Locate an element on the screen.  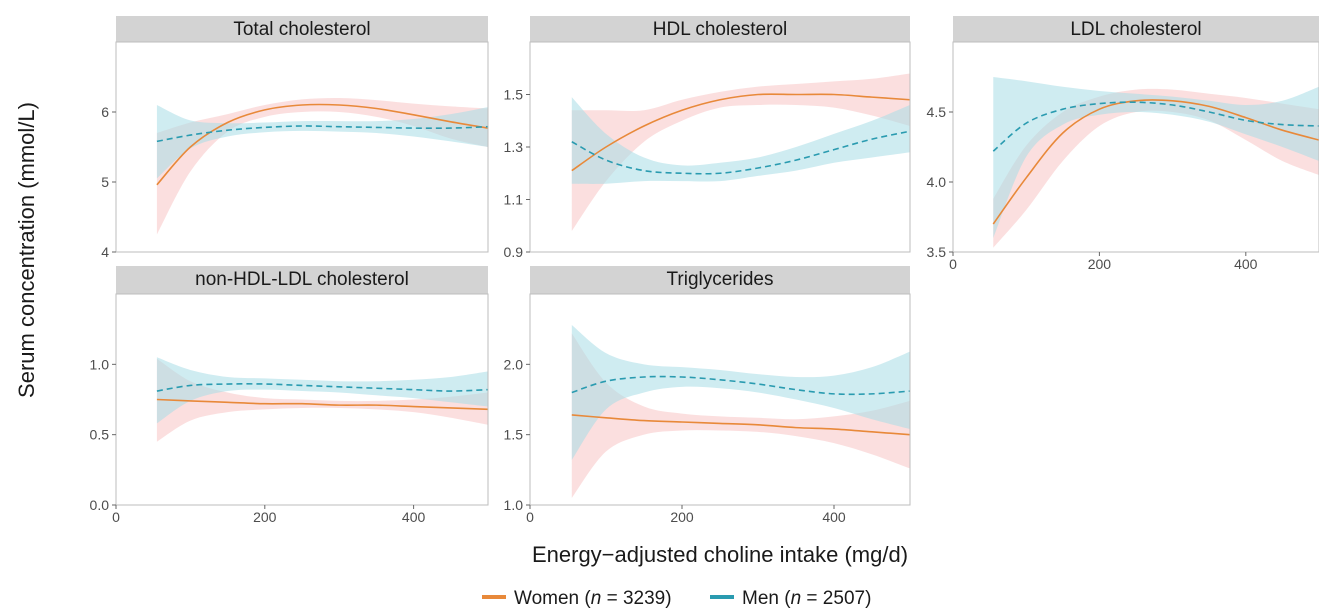
y-tick-label: 0.5 is located at coordinates (100, 435).